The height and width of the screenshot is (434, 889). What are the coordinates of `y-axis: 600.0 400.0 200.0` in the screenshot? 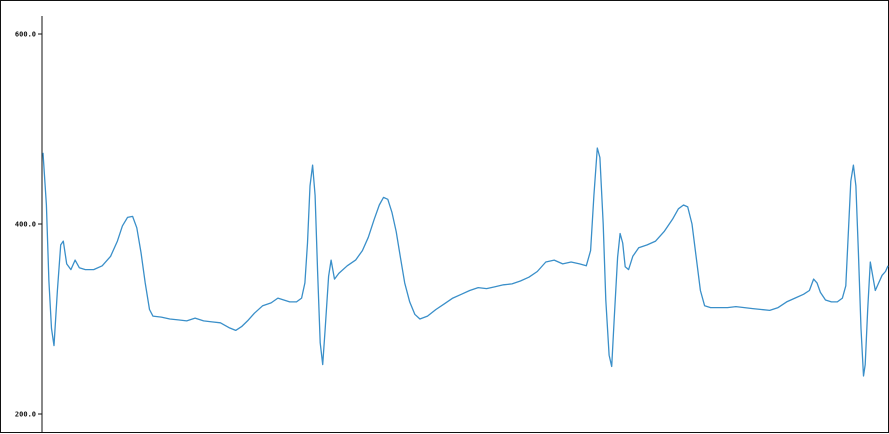 It's located at (29, 224).